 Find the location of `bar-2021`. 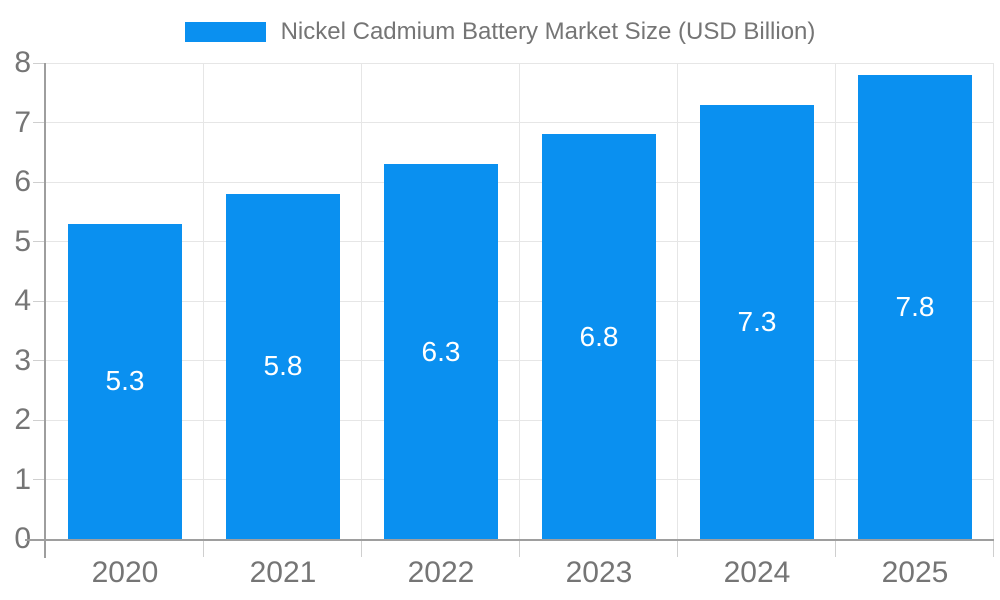

bar-2021 is located at coordinates (283, 366).